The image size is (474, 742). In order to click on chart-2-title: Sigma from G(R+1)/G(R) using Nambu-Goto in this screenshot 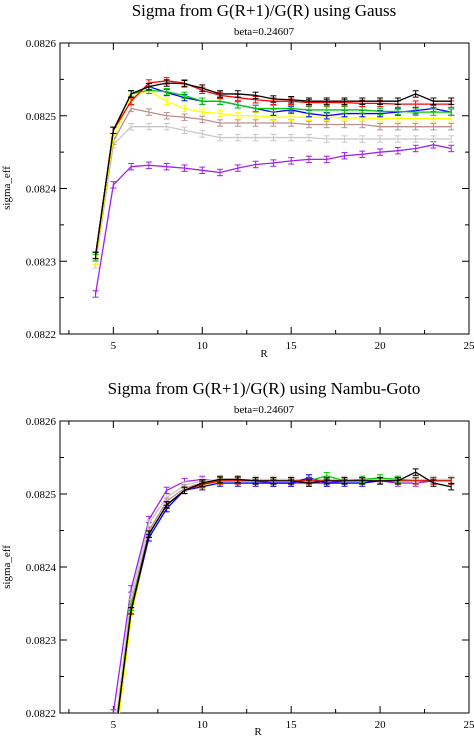, I will do `click(264, 388)`.